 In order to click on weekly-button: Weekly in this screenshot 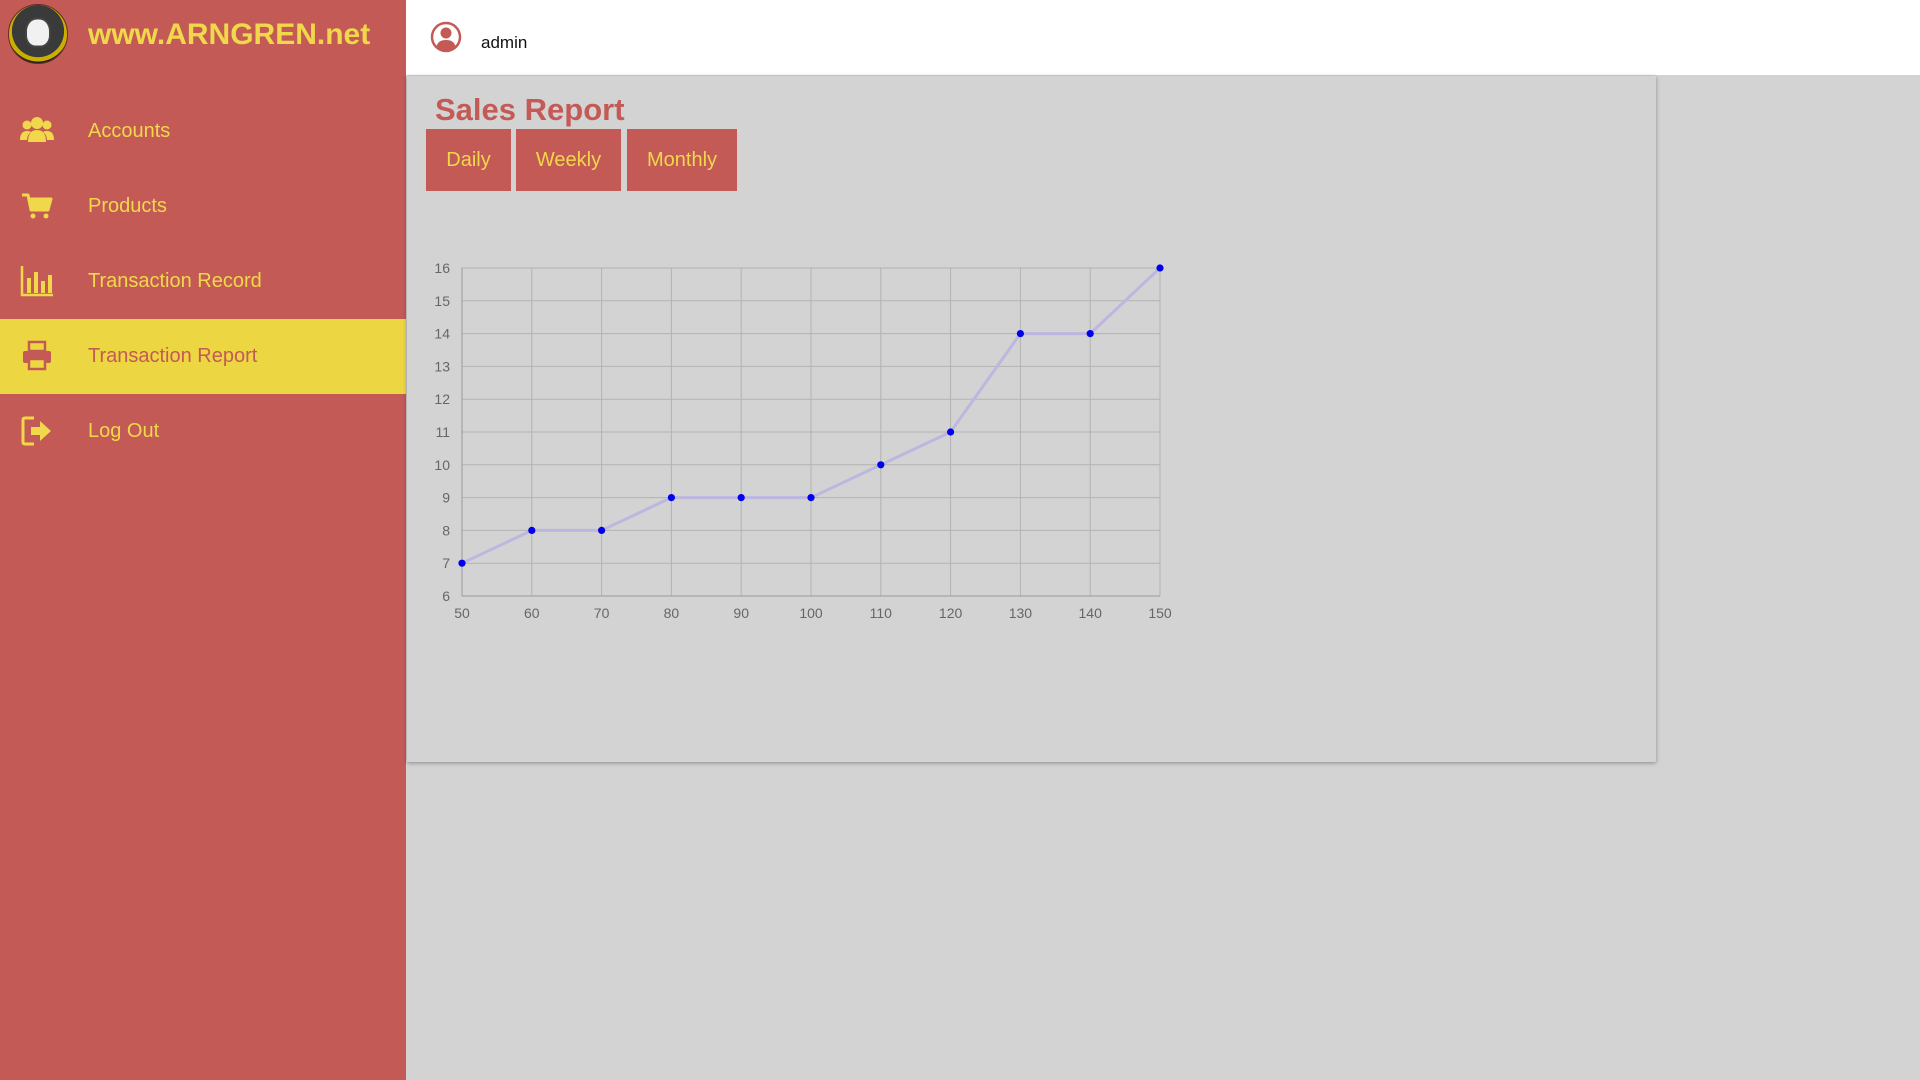, I will do `click(568, 160)`.